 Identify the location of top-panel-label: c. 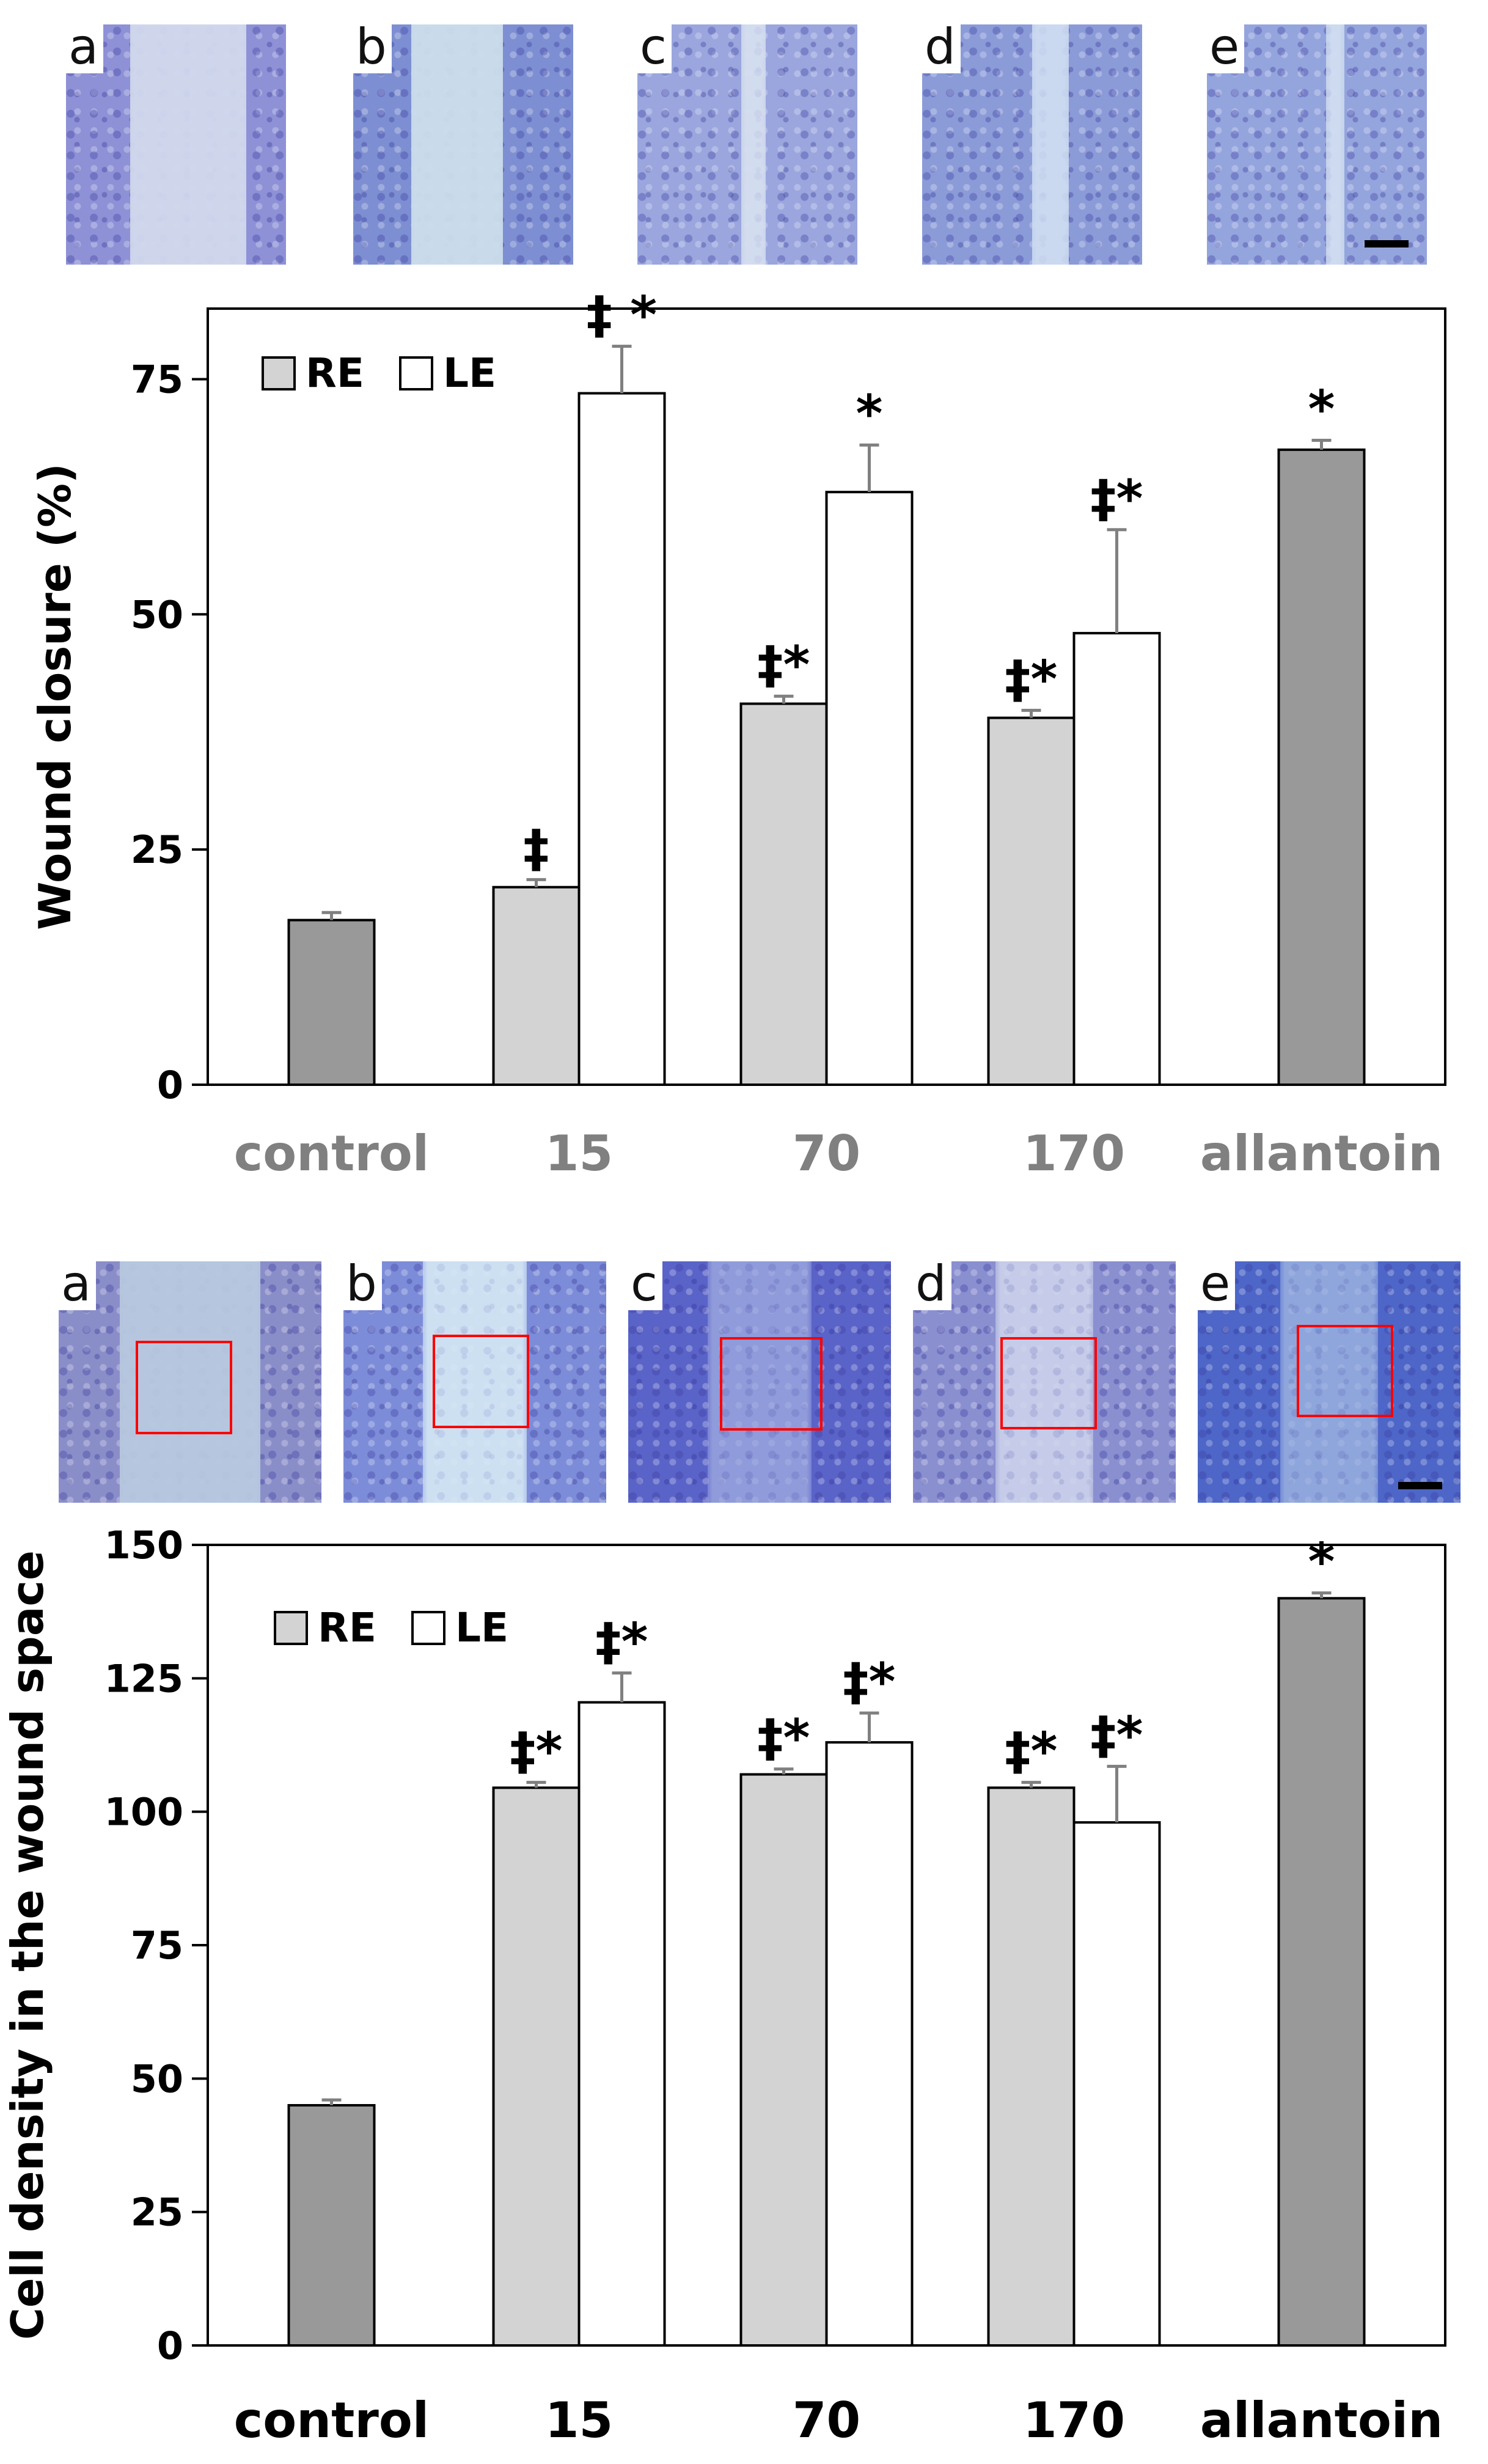
(653, 47).